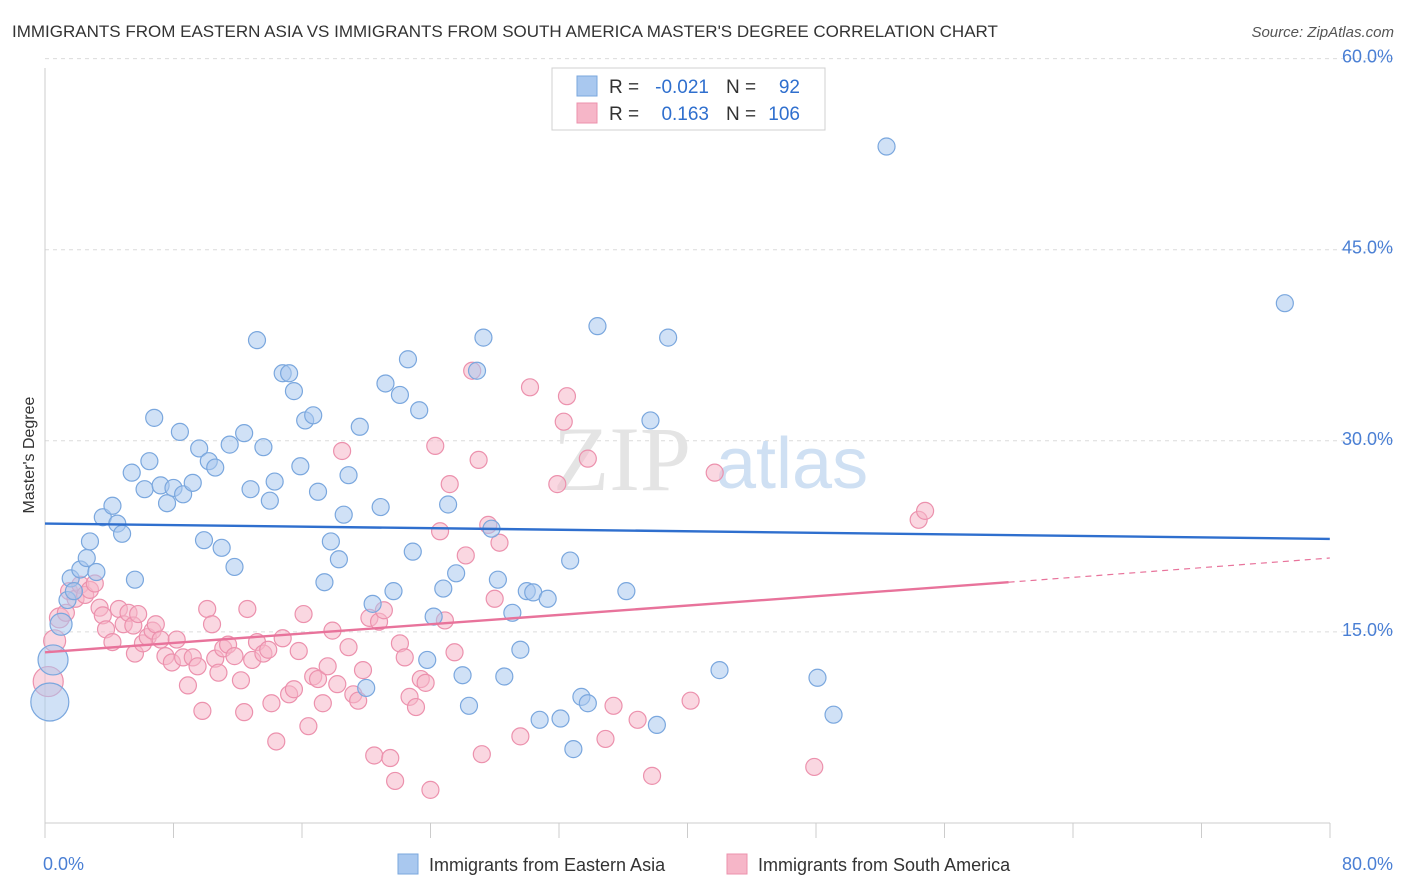  What do you see at coordinates (737, 864) in the screenshot?
I see `legend-bottom-swatch-pink` at bounding box center [737, 864].